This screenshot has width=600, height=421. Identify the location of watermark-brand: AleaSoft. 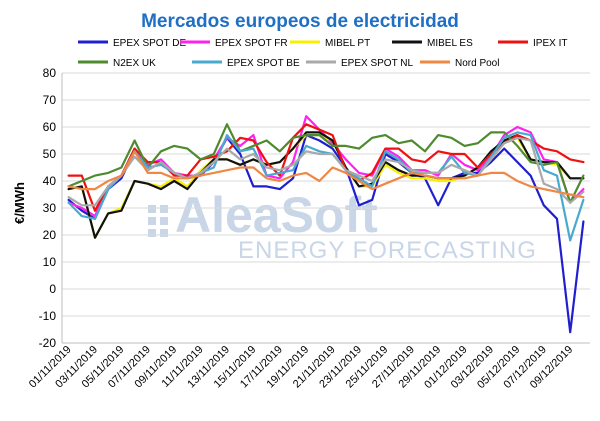
(276, 215).